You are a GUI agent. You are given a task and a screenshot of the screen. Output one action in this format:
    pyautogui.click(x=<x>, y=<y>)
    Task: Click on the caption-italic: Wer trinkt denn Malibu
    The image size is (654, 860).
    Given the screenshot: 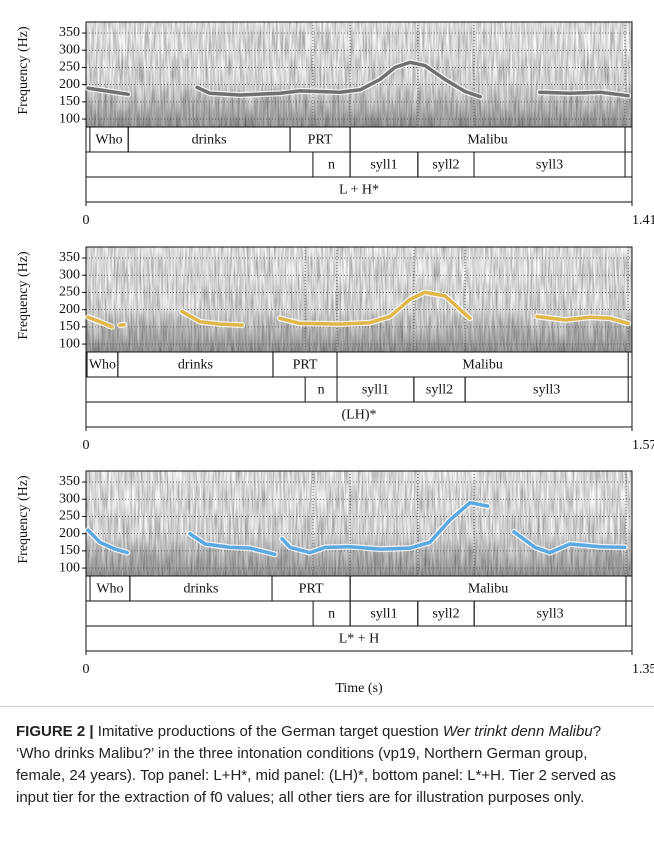 What is the action you would take?
    pyautogui.click(x=517, y=731)
    